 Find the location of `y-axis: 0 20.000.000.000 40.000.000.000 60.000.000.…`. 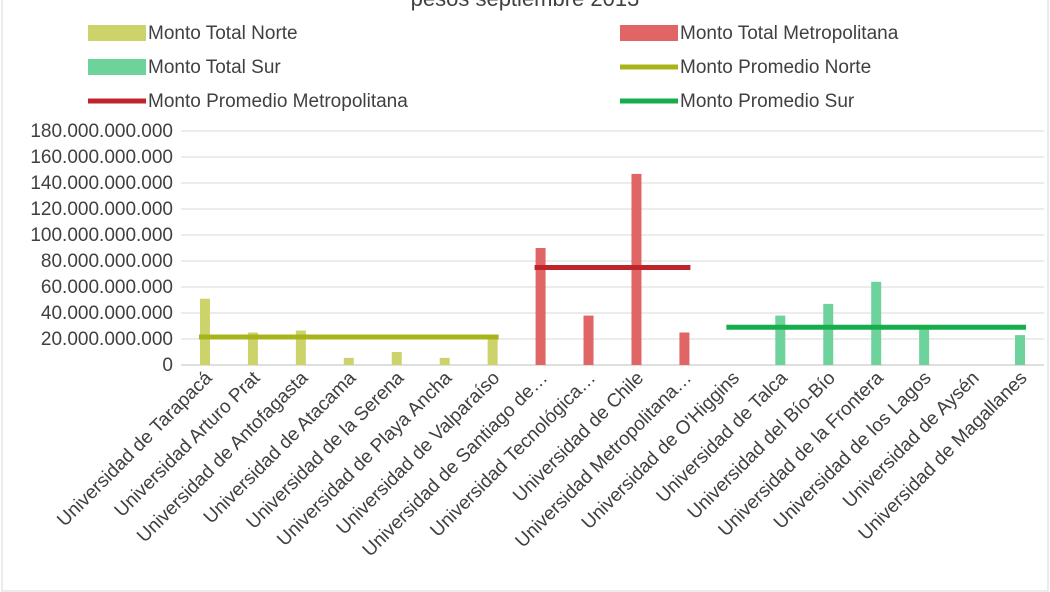

y-axis: 0 20.000.000.000 40.000.000.000 60.000.000.… is located at coordinates (101, 248).